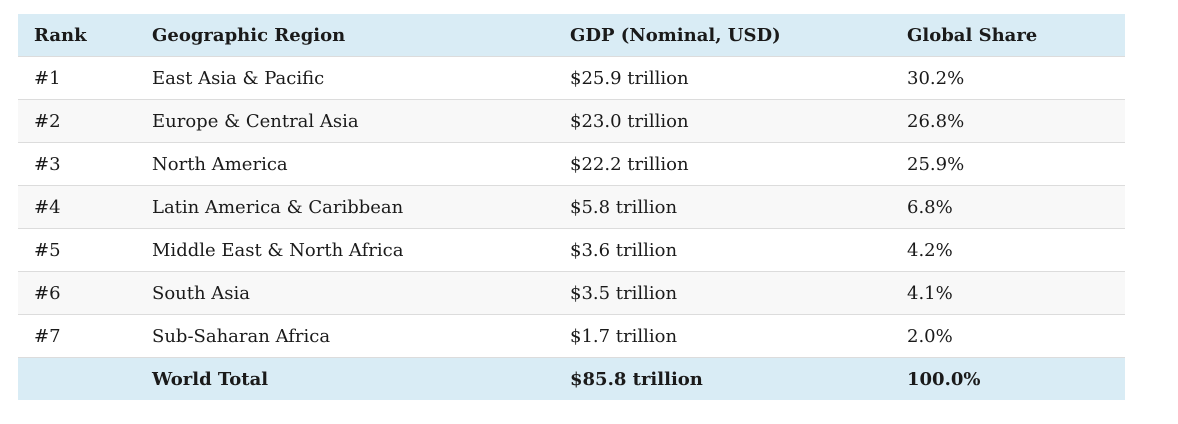 The width and height of the screenshot is (1178, 424). I want to click on cell-gdp: $3.6 trillion, so click(624, 250).